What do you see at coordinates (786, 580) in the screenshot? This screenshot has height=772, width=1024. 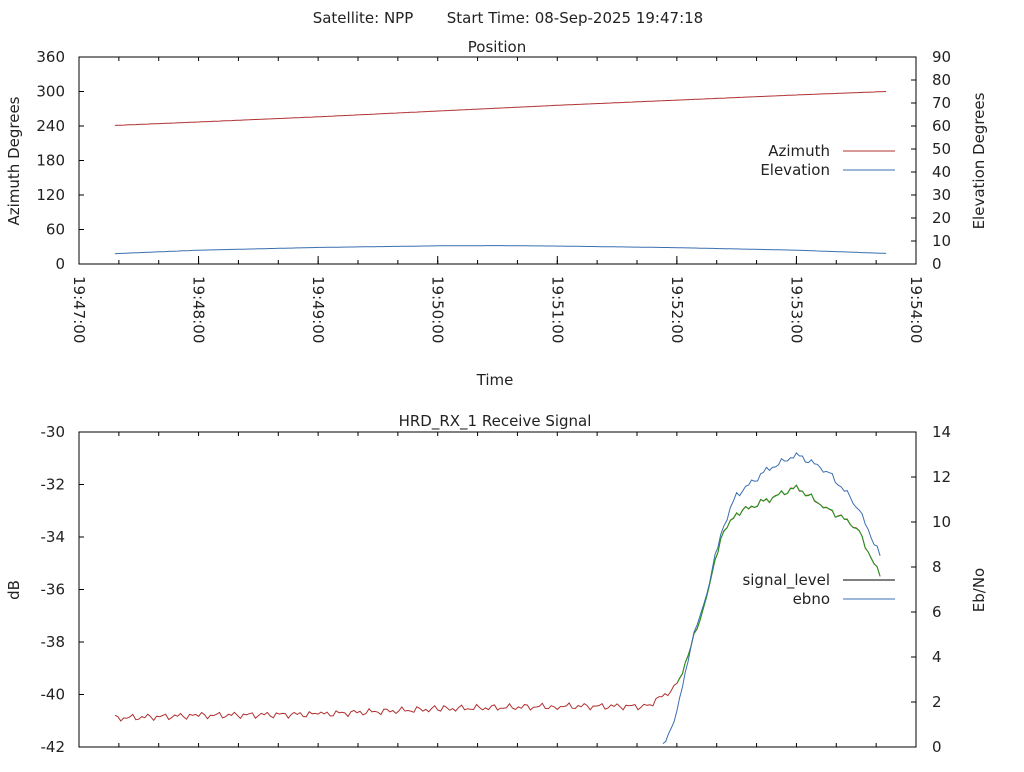 I see `legend-label-signal-level: signal_level` at bounding box center [786, 580].